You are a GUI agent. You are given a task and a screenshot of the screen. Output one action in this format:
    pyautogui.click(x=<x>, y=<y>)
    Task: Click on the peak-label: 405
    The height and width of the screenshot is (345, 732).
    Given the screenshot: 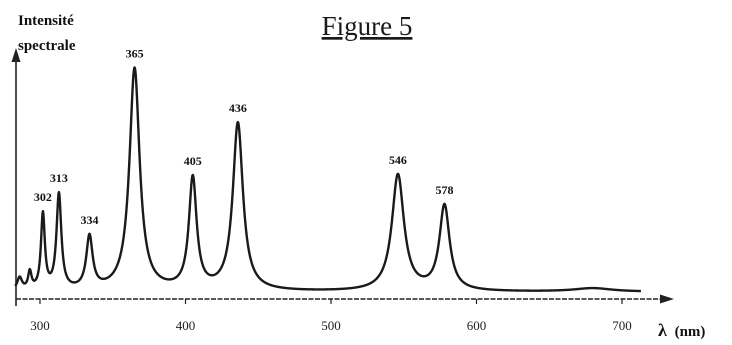 What is the action you would take?
    pyautogui.click(x=193, y=161)
    